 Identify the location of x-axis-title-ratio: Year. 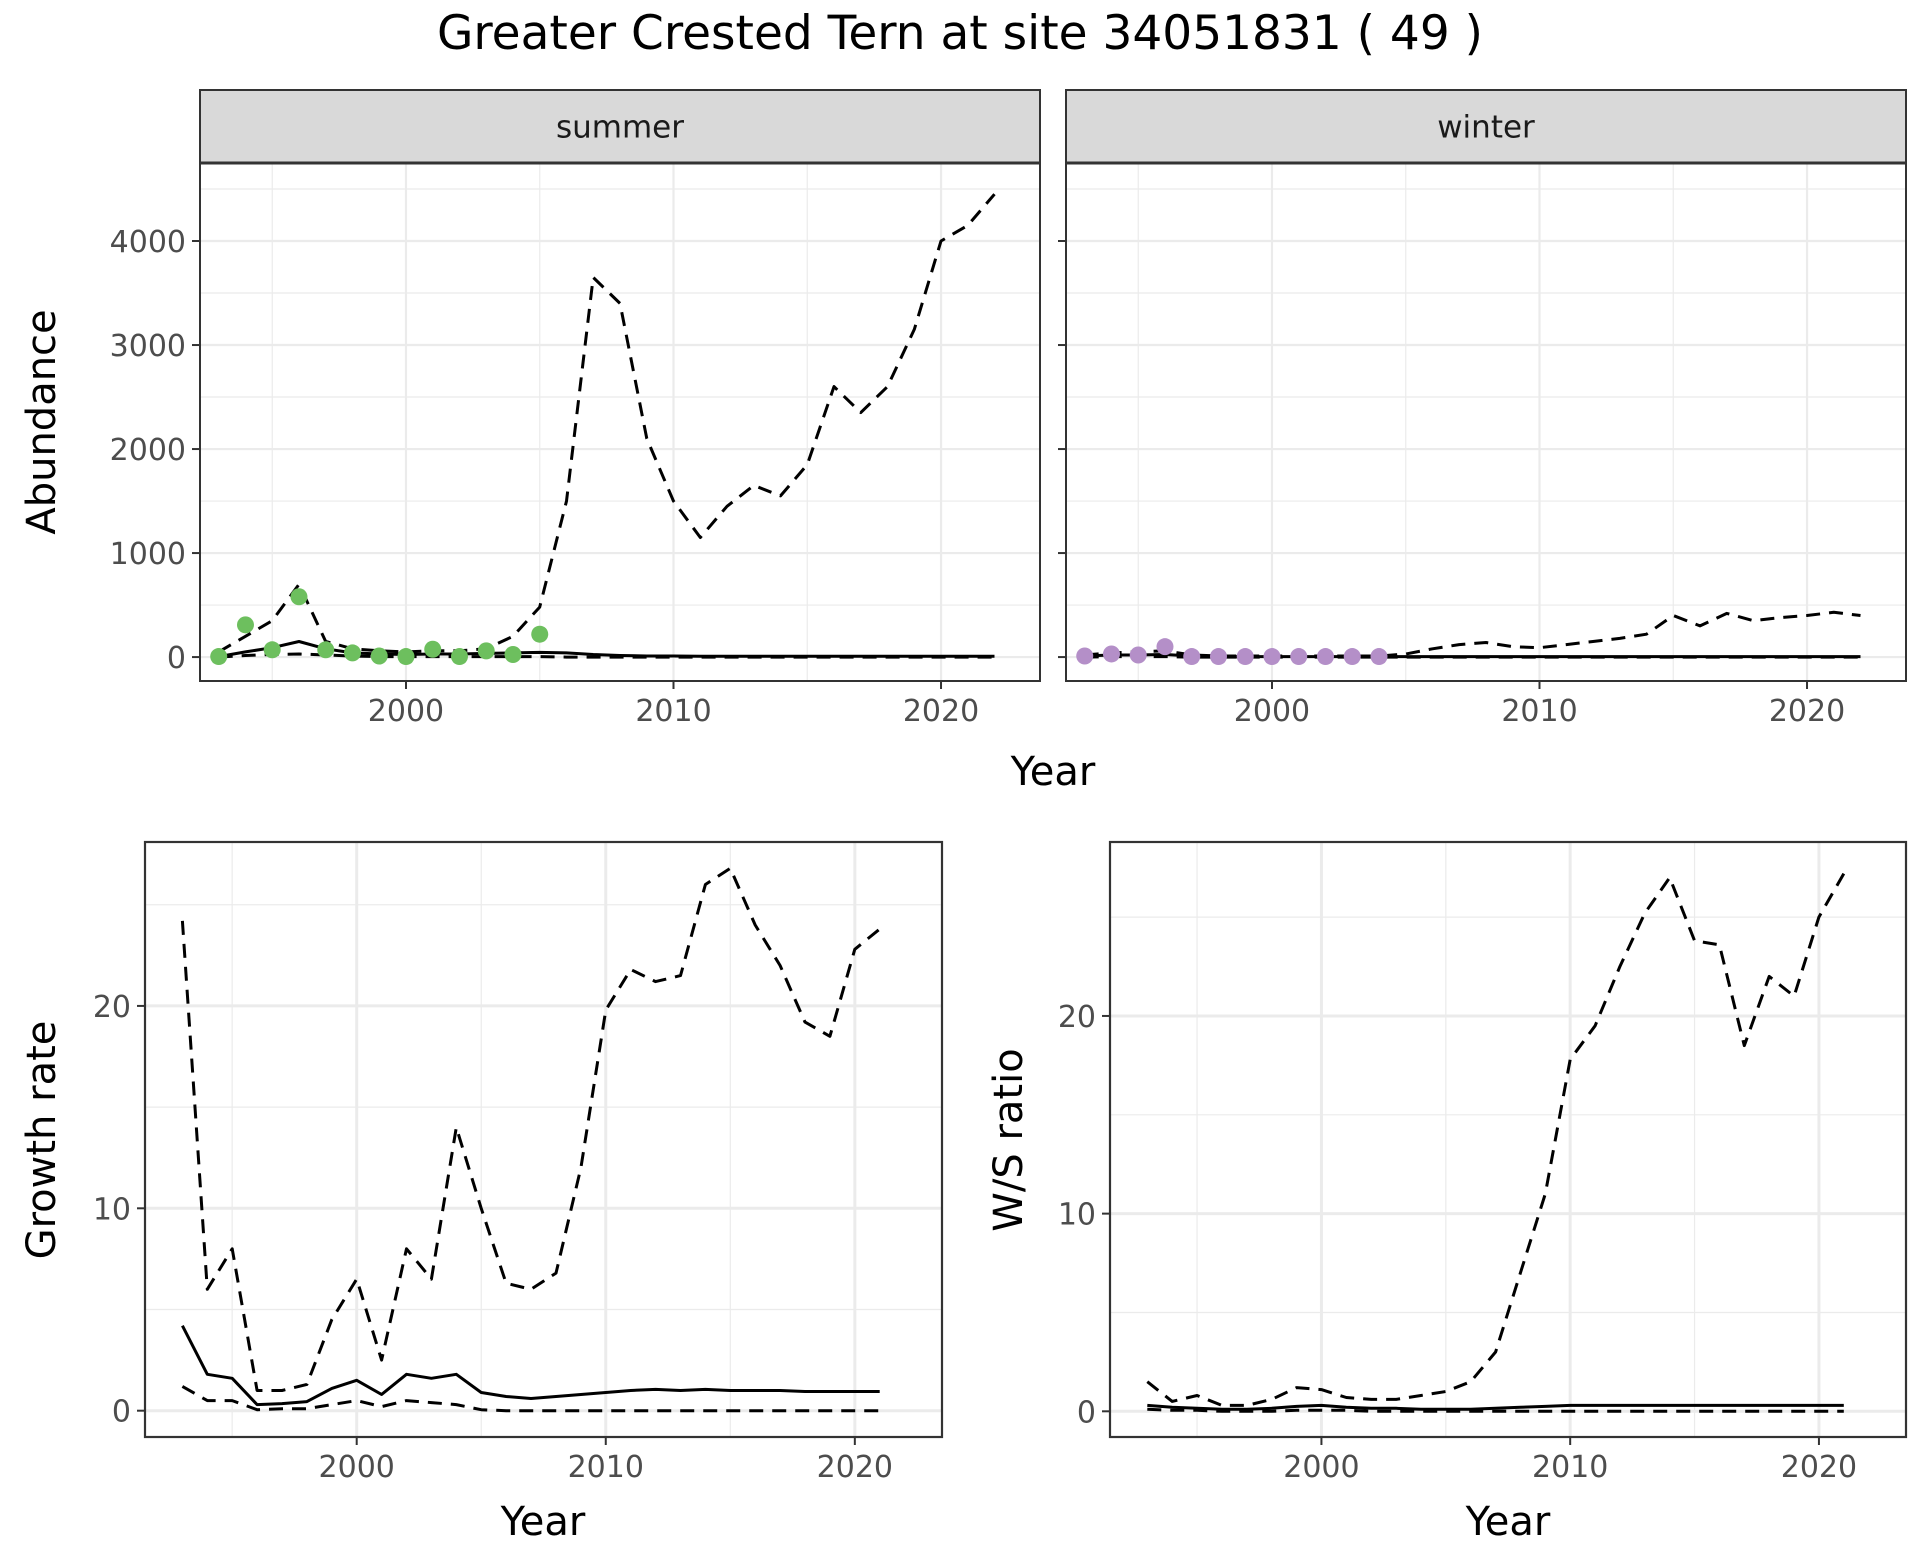
(1508, 1522).